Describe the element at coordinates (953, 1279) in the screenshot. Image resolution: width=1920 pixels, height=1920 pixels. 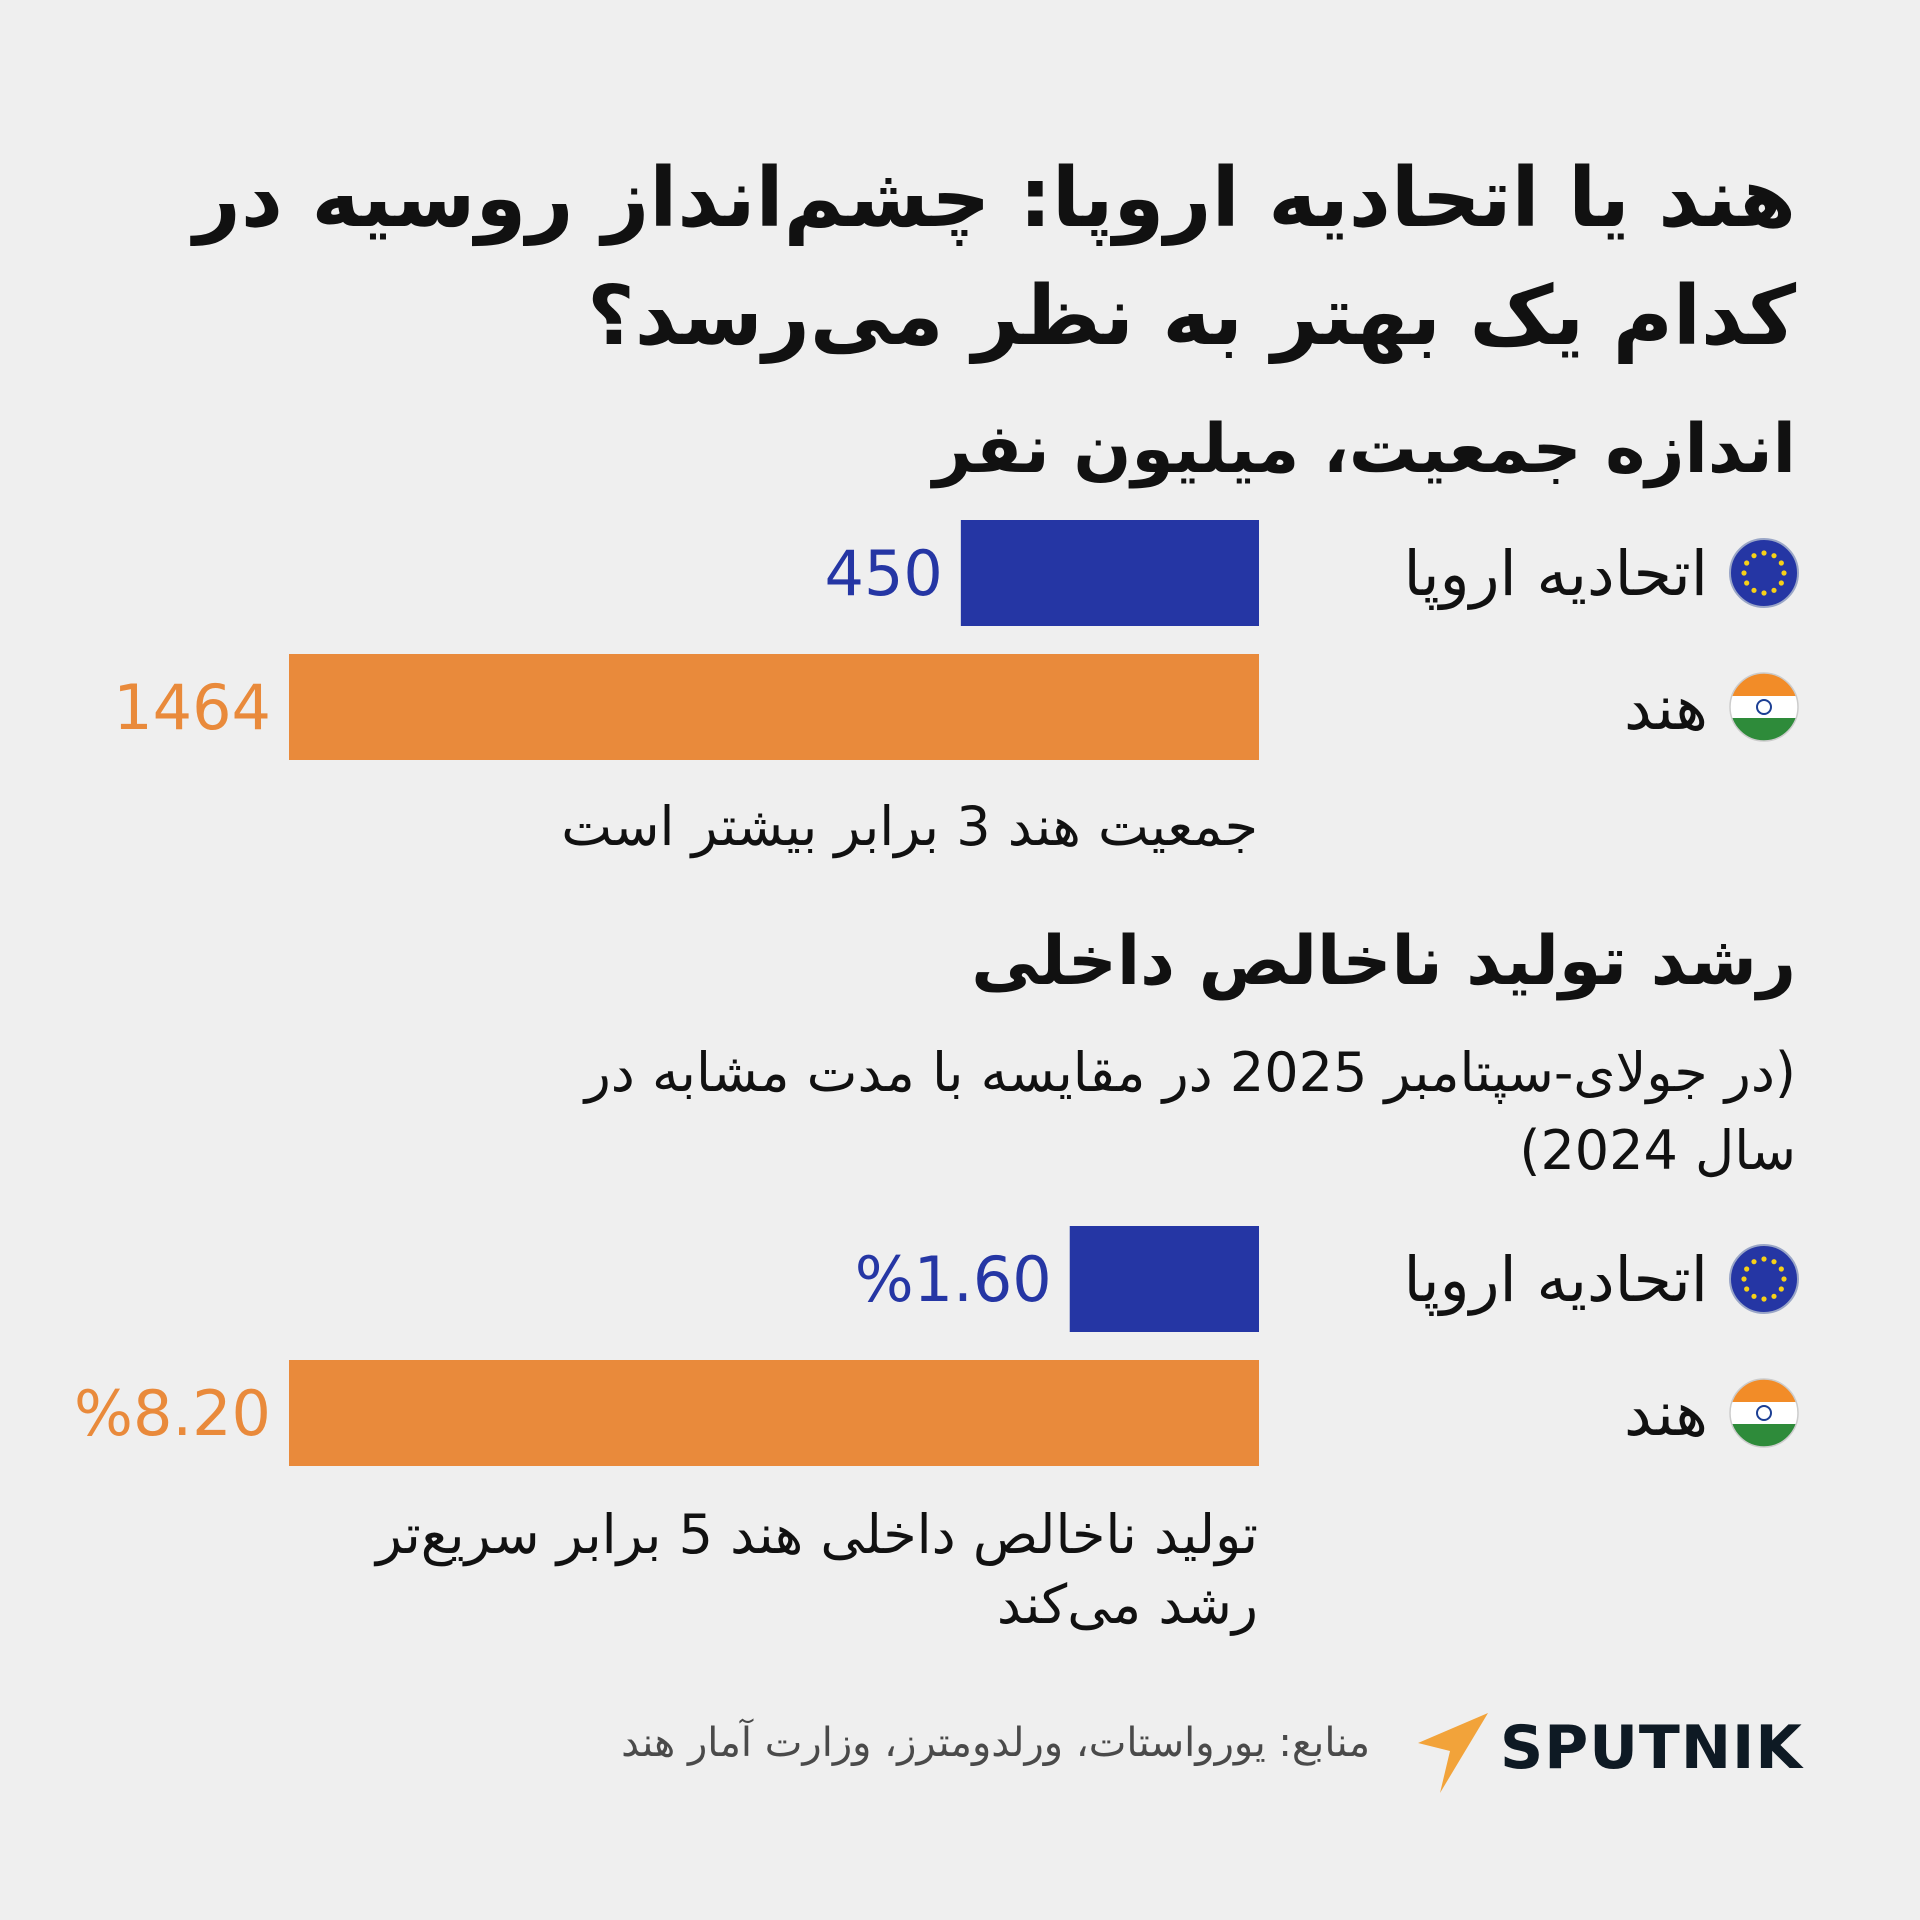
I see `bar-value-label: %1.60` at that location.